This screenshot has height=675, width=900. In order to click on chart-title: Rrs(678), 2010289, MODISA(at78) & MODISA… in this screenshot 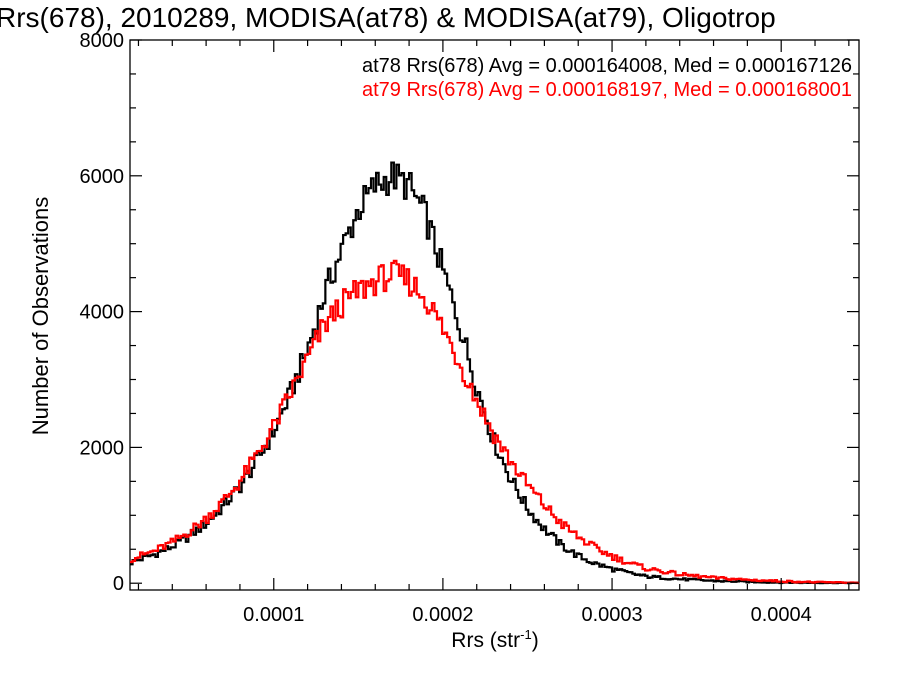, I will do `click(388, 17)`.